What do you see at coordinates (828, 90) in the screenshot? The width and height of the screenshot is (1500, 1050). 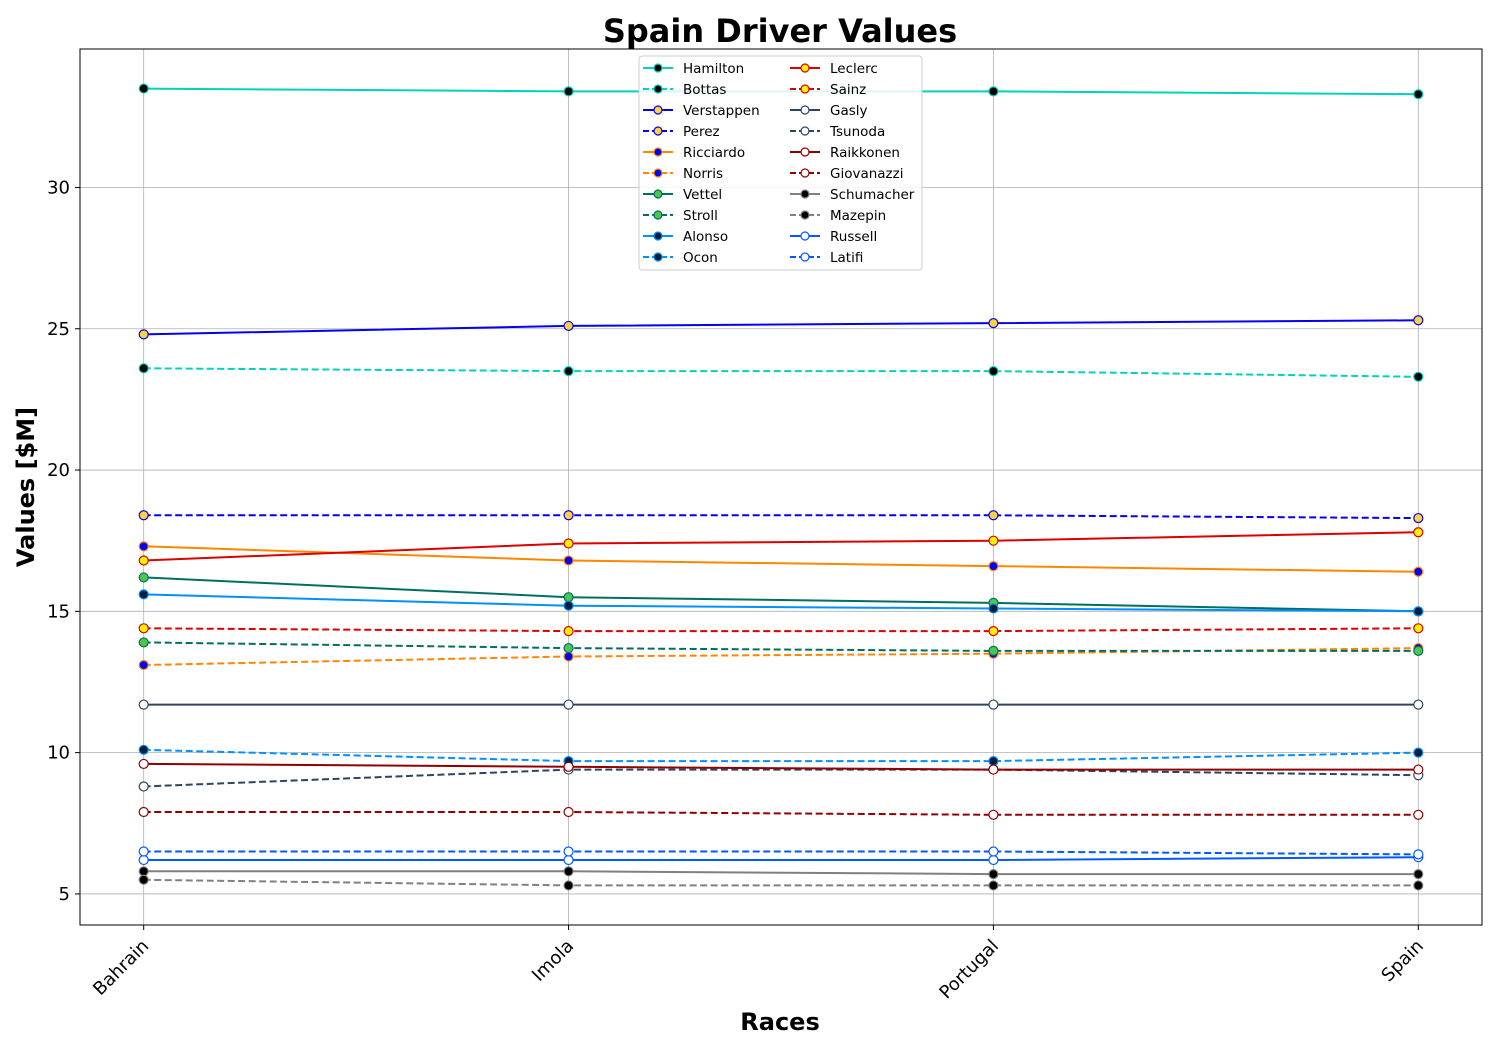 I see `legend-item-sainz: Sainz` at bounding box center [828, 90].